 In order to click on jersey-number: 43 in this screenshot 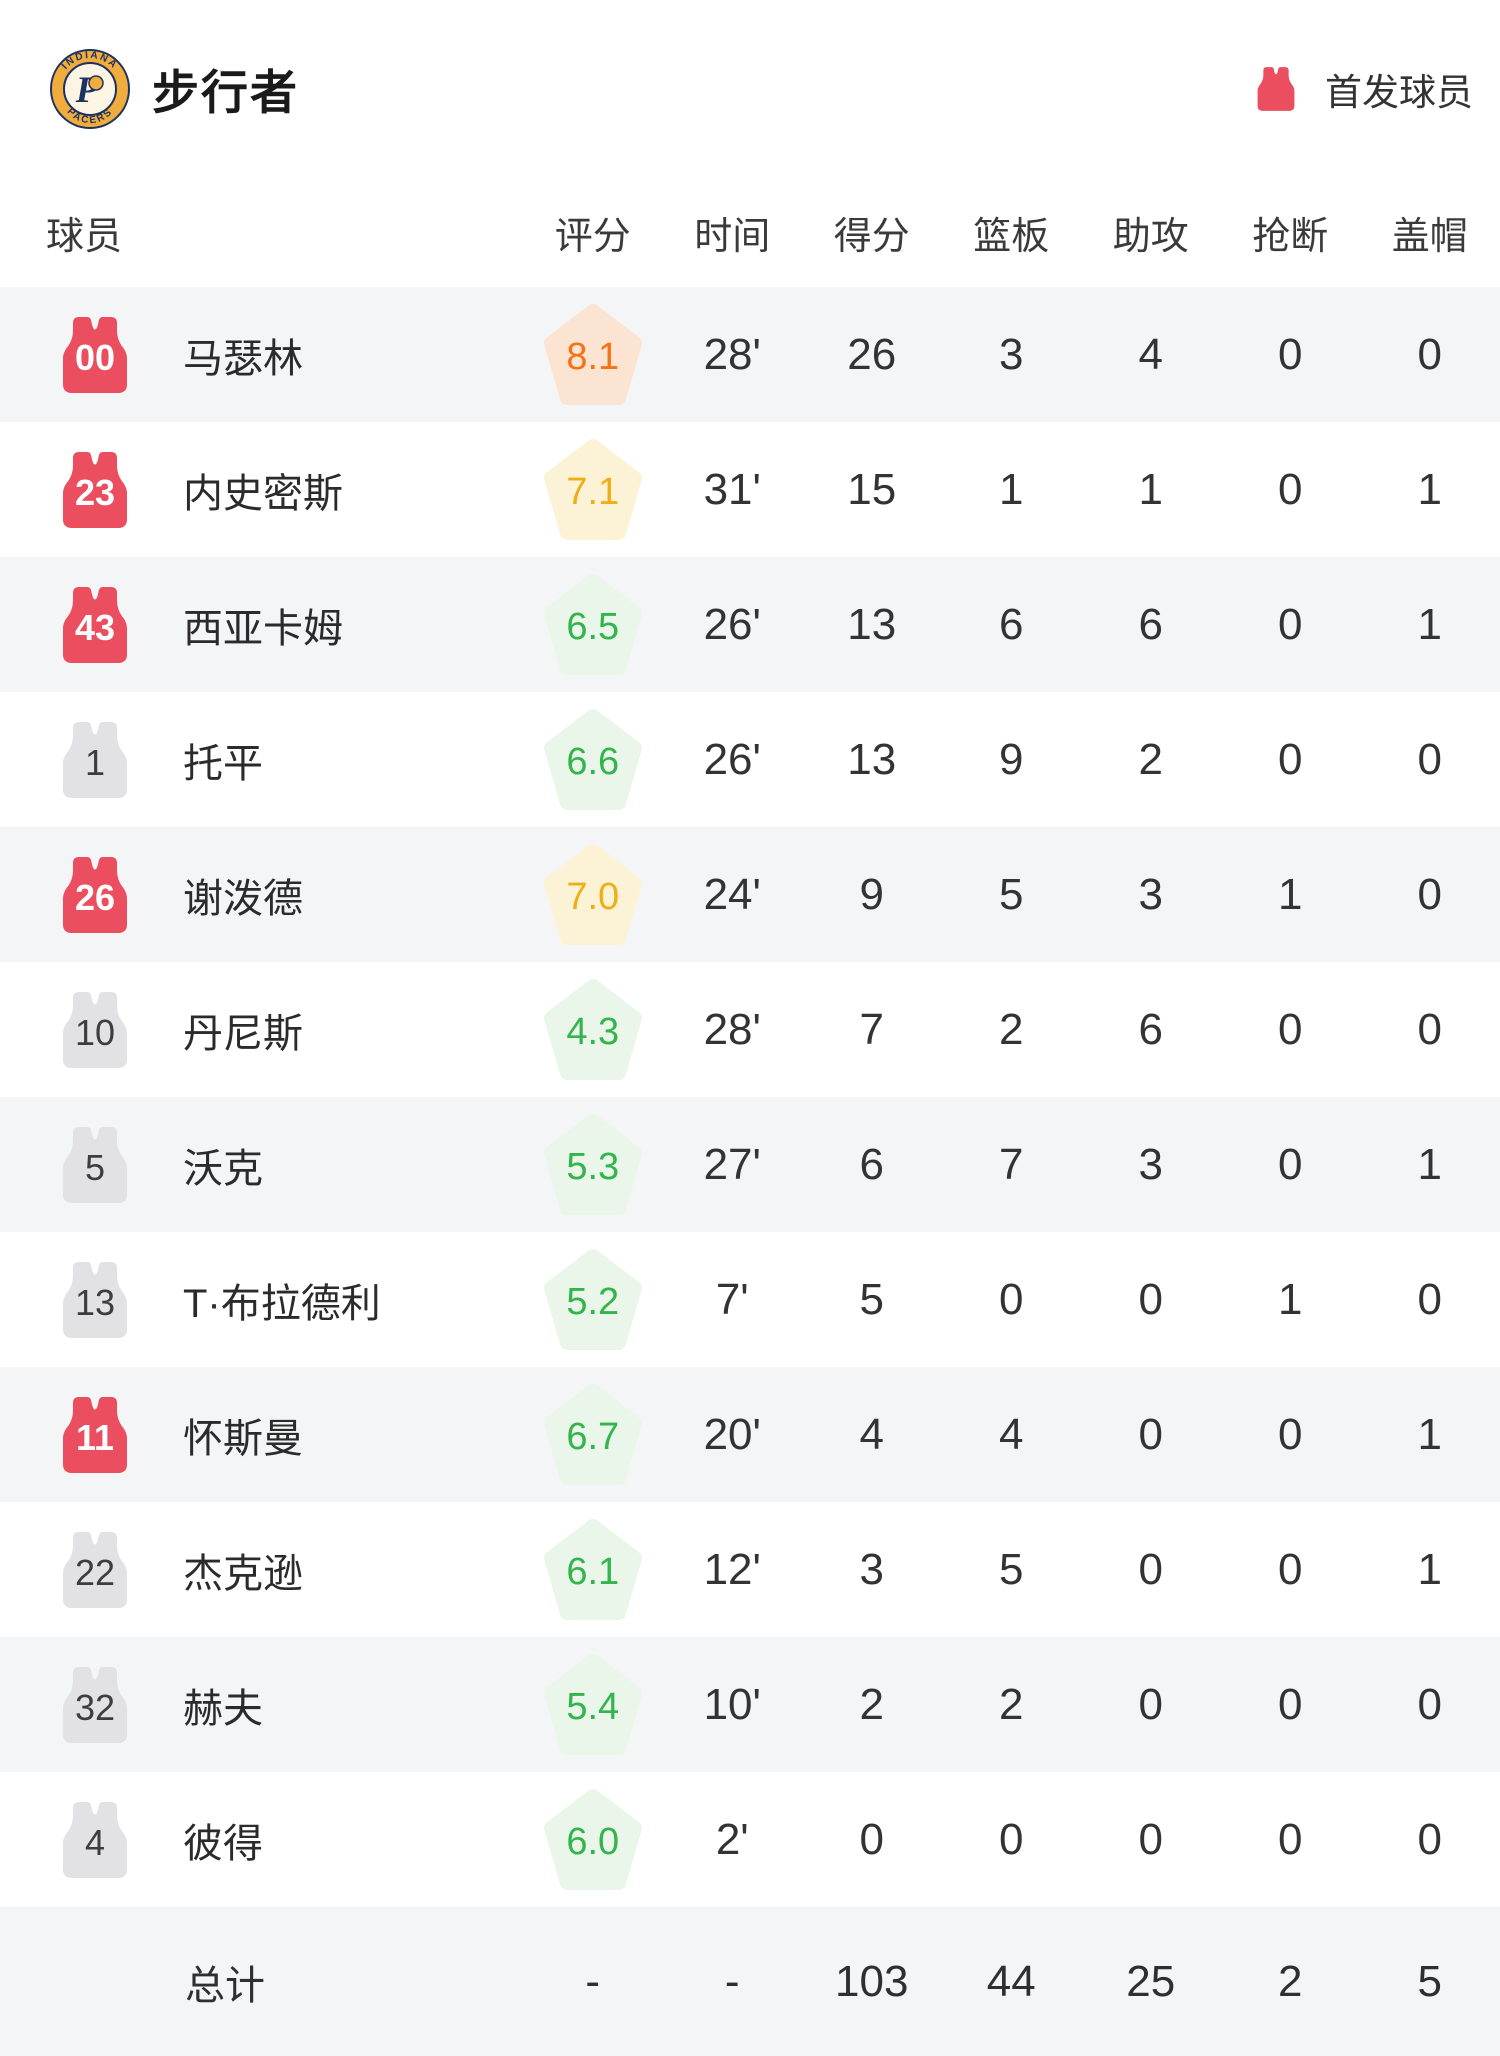, I will do `click(95, 627)`.